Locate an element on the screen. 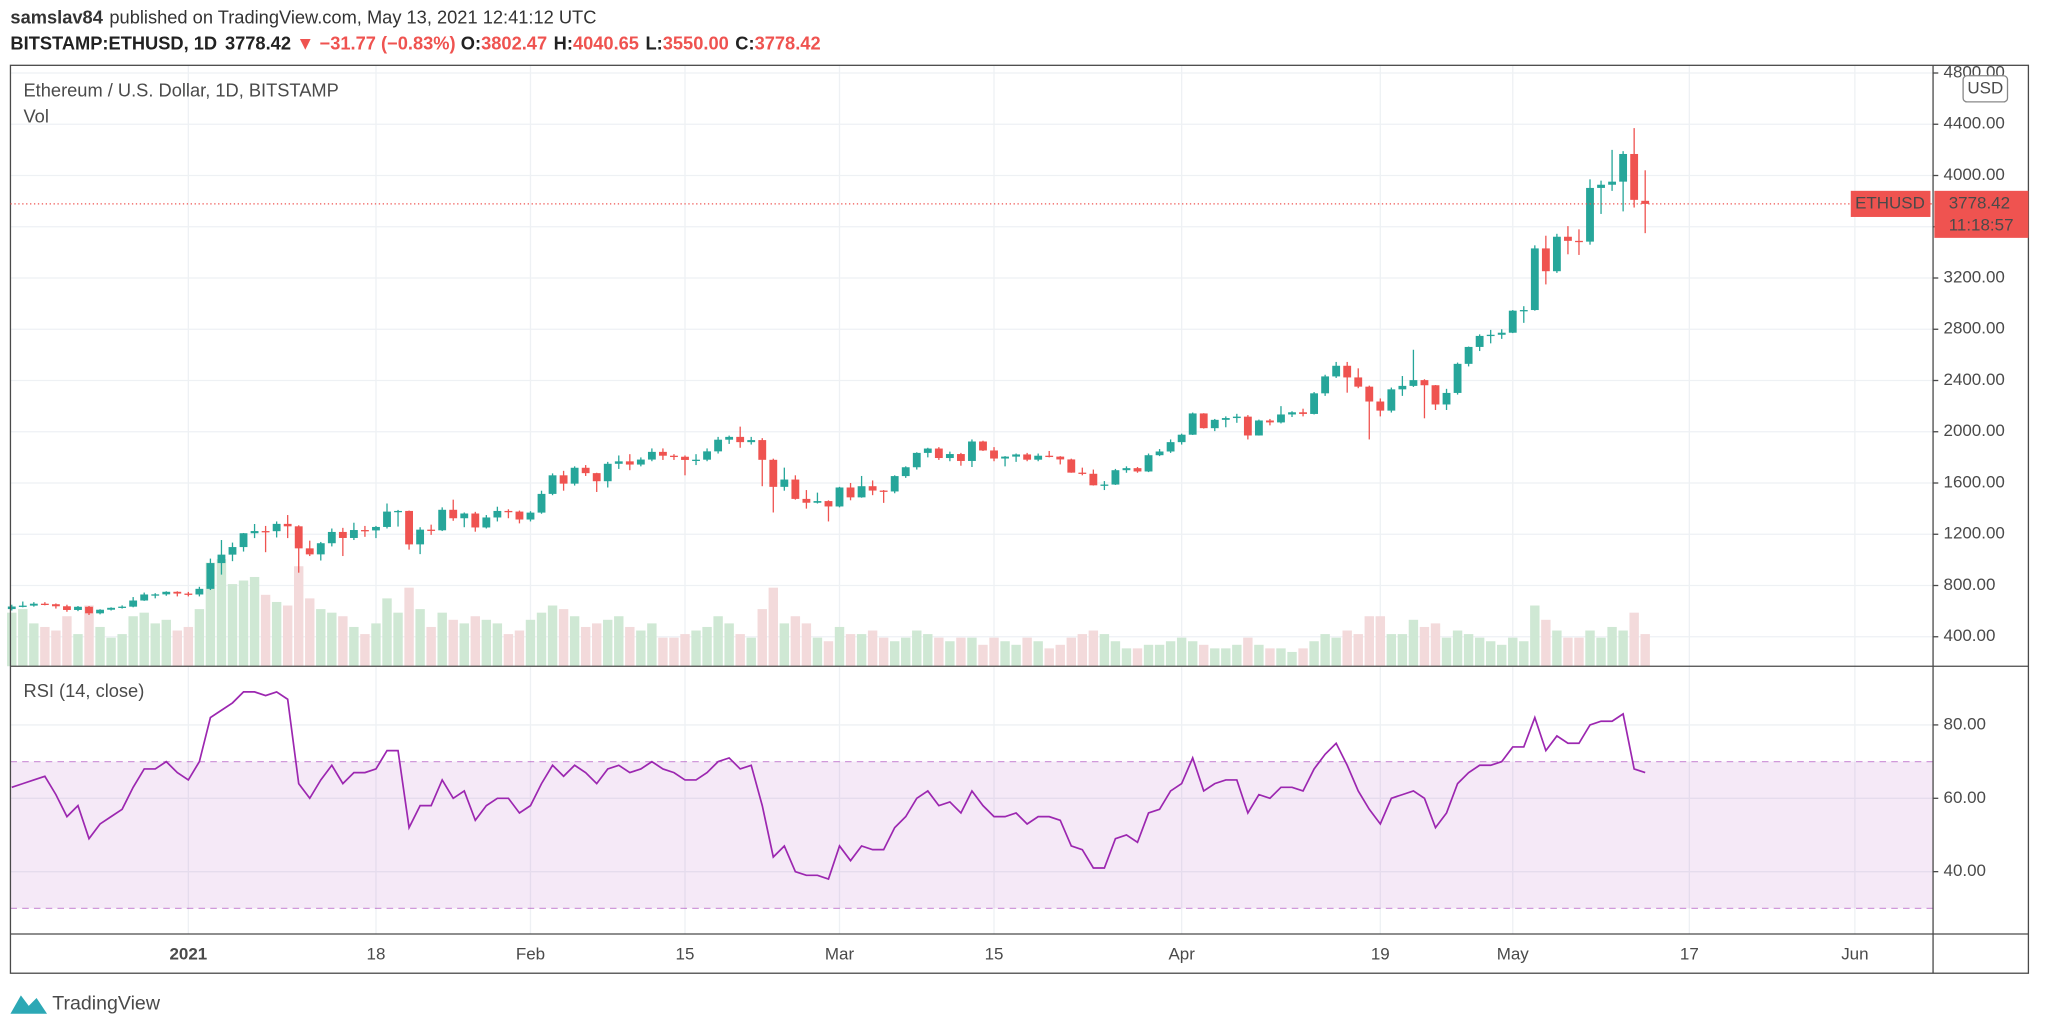 Image resolution: width=2048 pixels, height=1032 pixels. currency: USD is located at coordinates (1985, 87).